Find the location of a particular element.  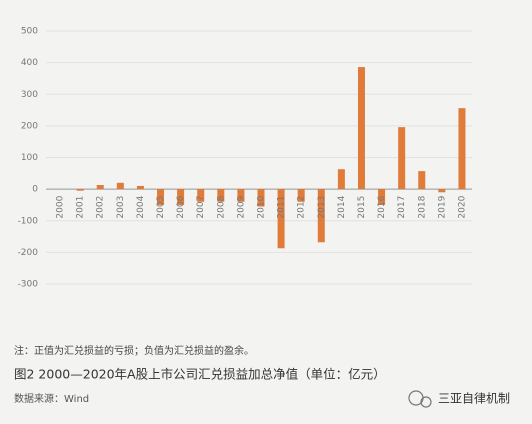

x-tick-label: 2018 is located at coordinates (422, 206).